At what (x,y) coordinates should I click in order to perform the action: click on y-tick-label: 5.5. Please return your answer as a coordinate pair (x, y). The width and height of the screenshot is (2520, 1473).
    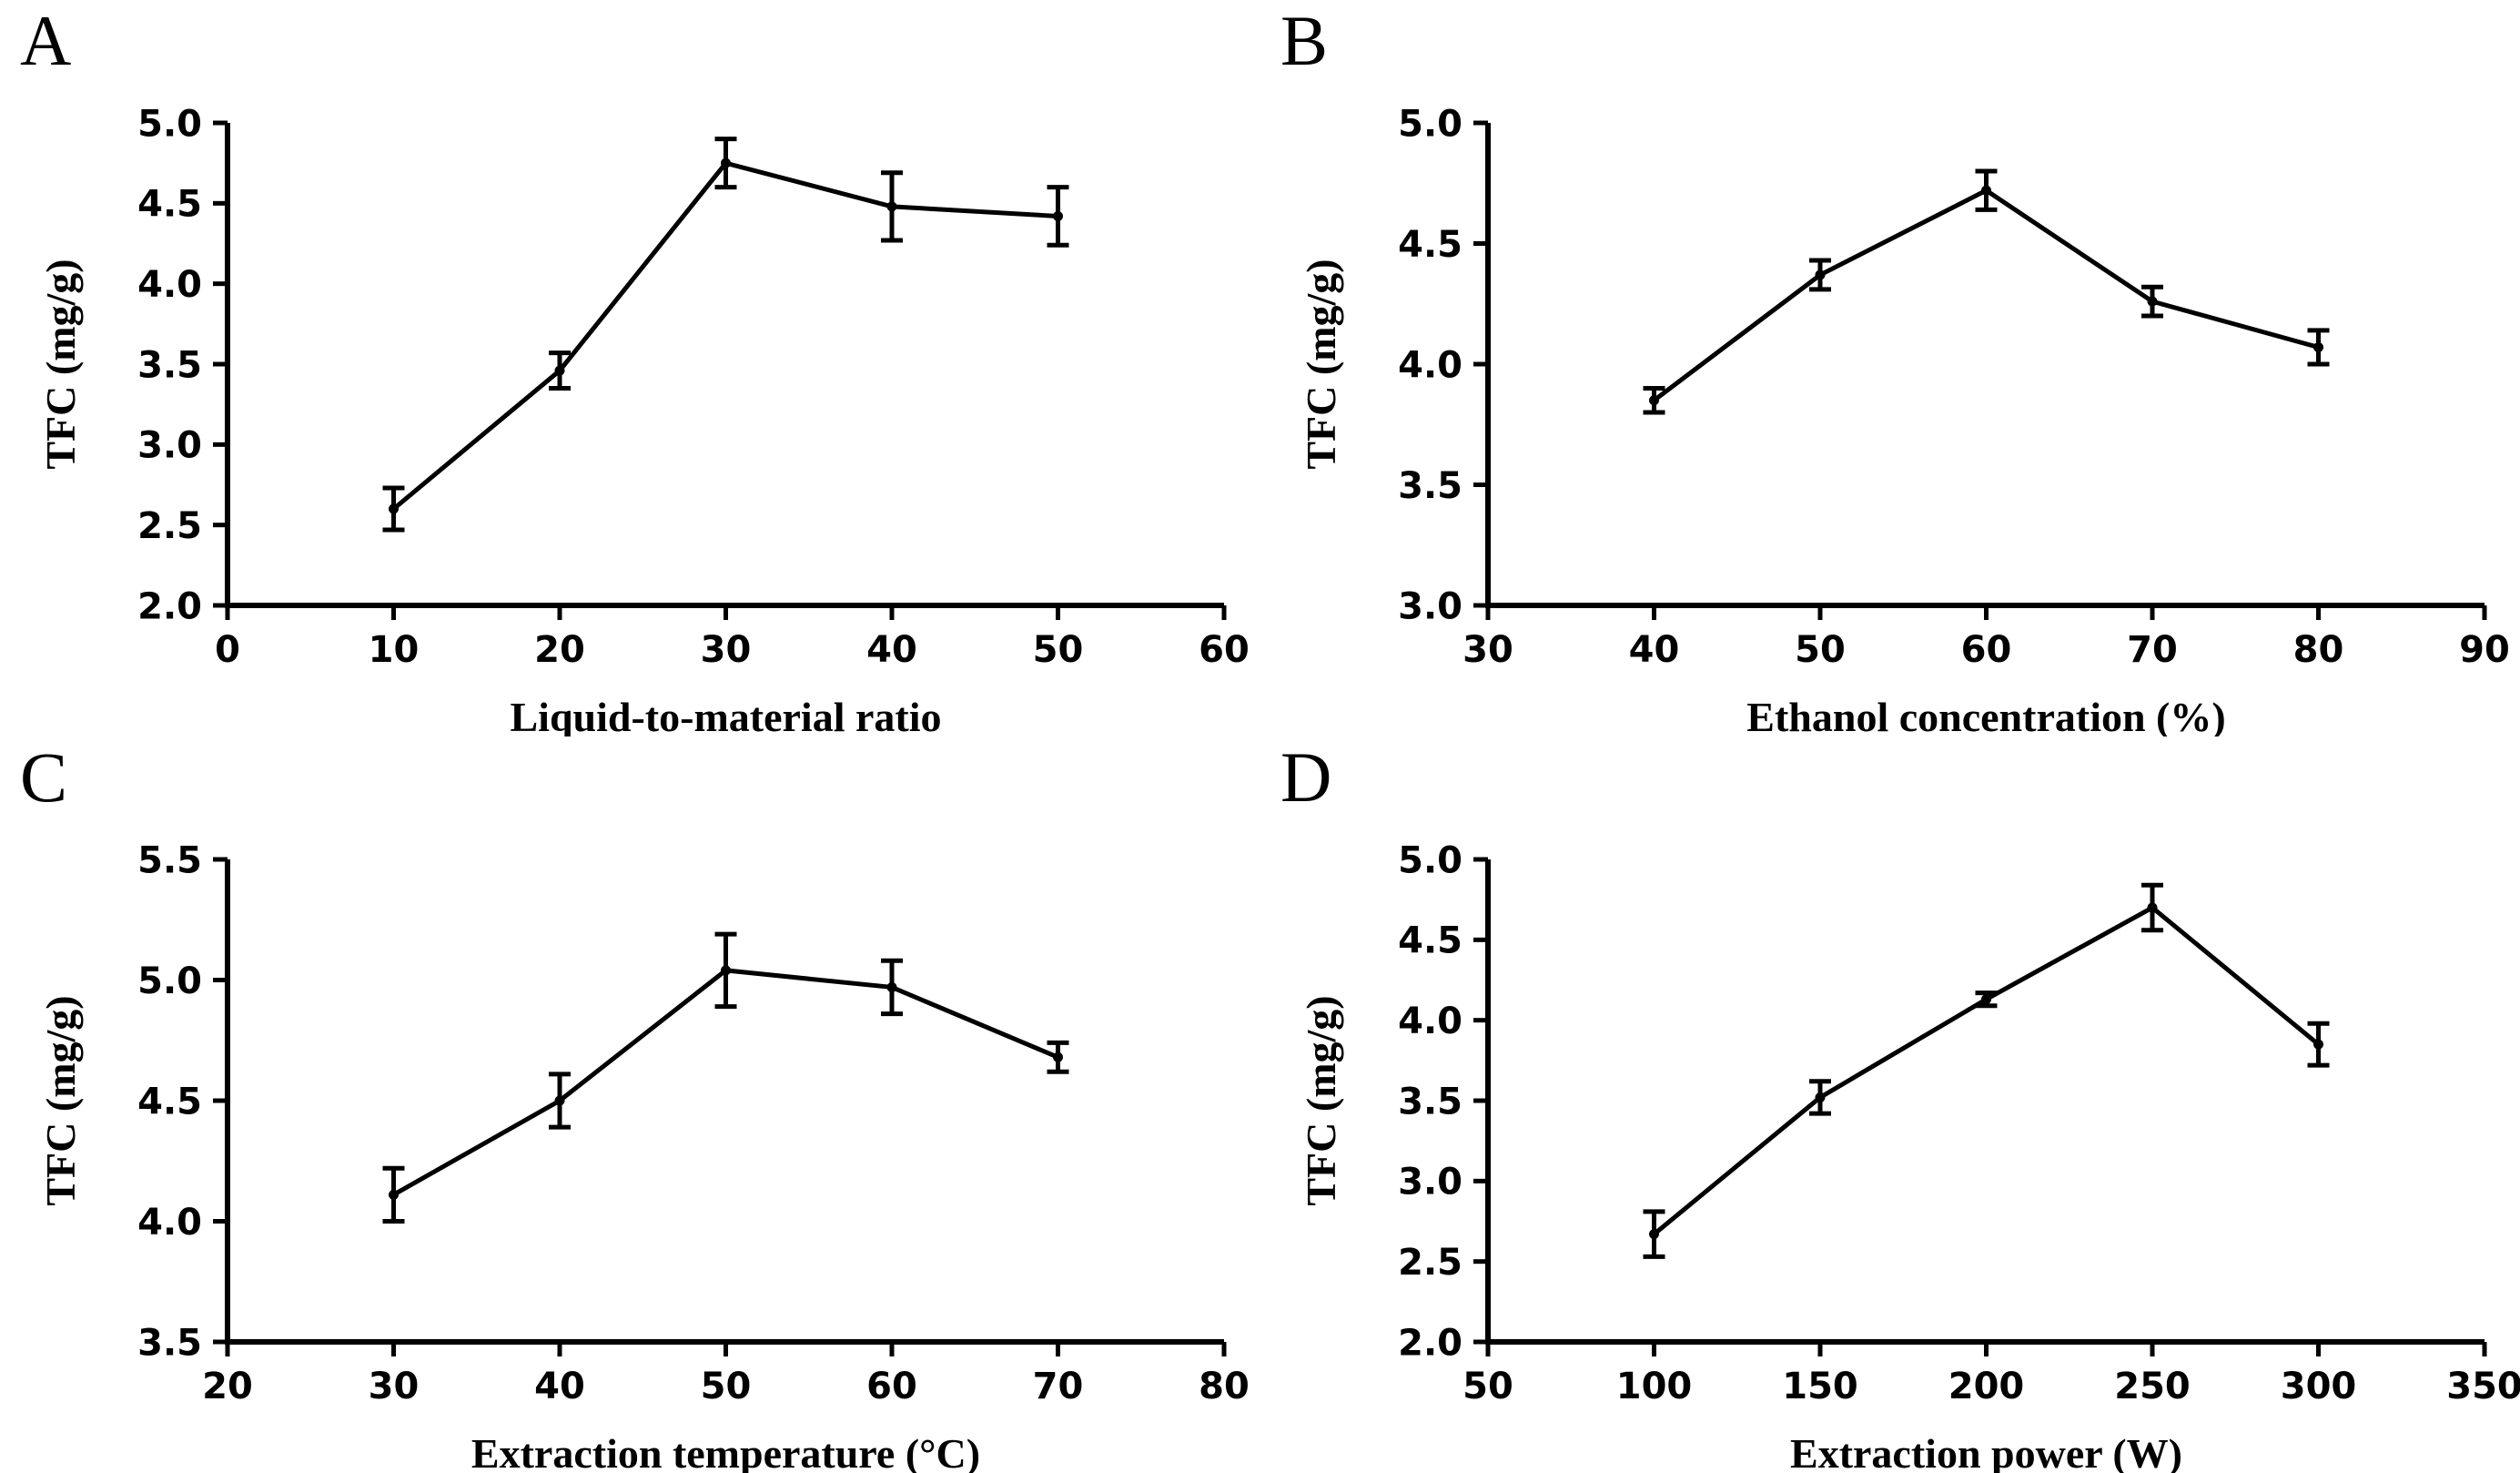
    Looking at the image, I should click on (170, 860).